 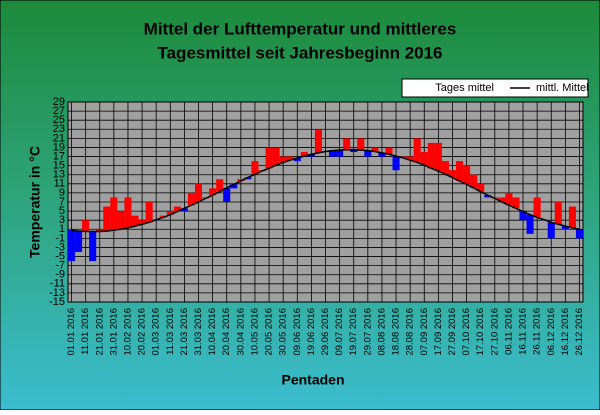 I want to click on x-tick-label: 28.08 2016, so click(x=410, y=332).